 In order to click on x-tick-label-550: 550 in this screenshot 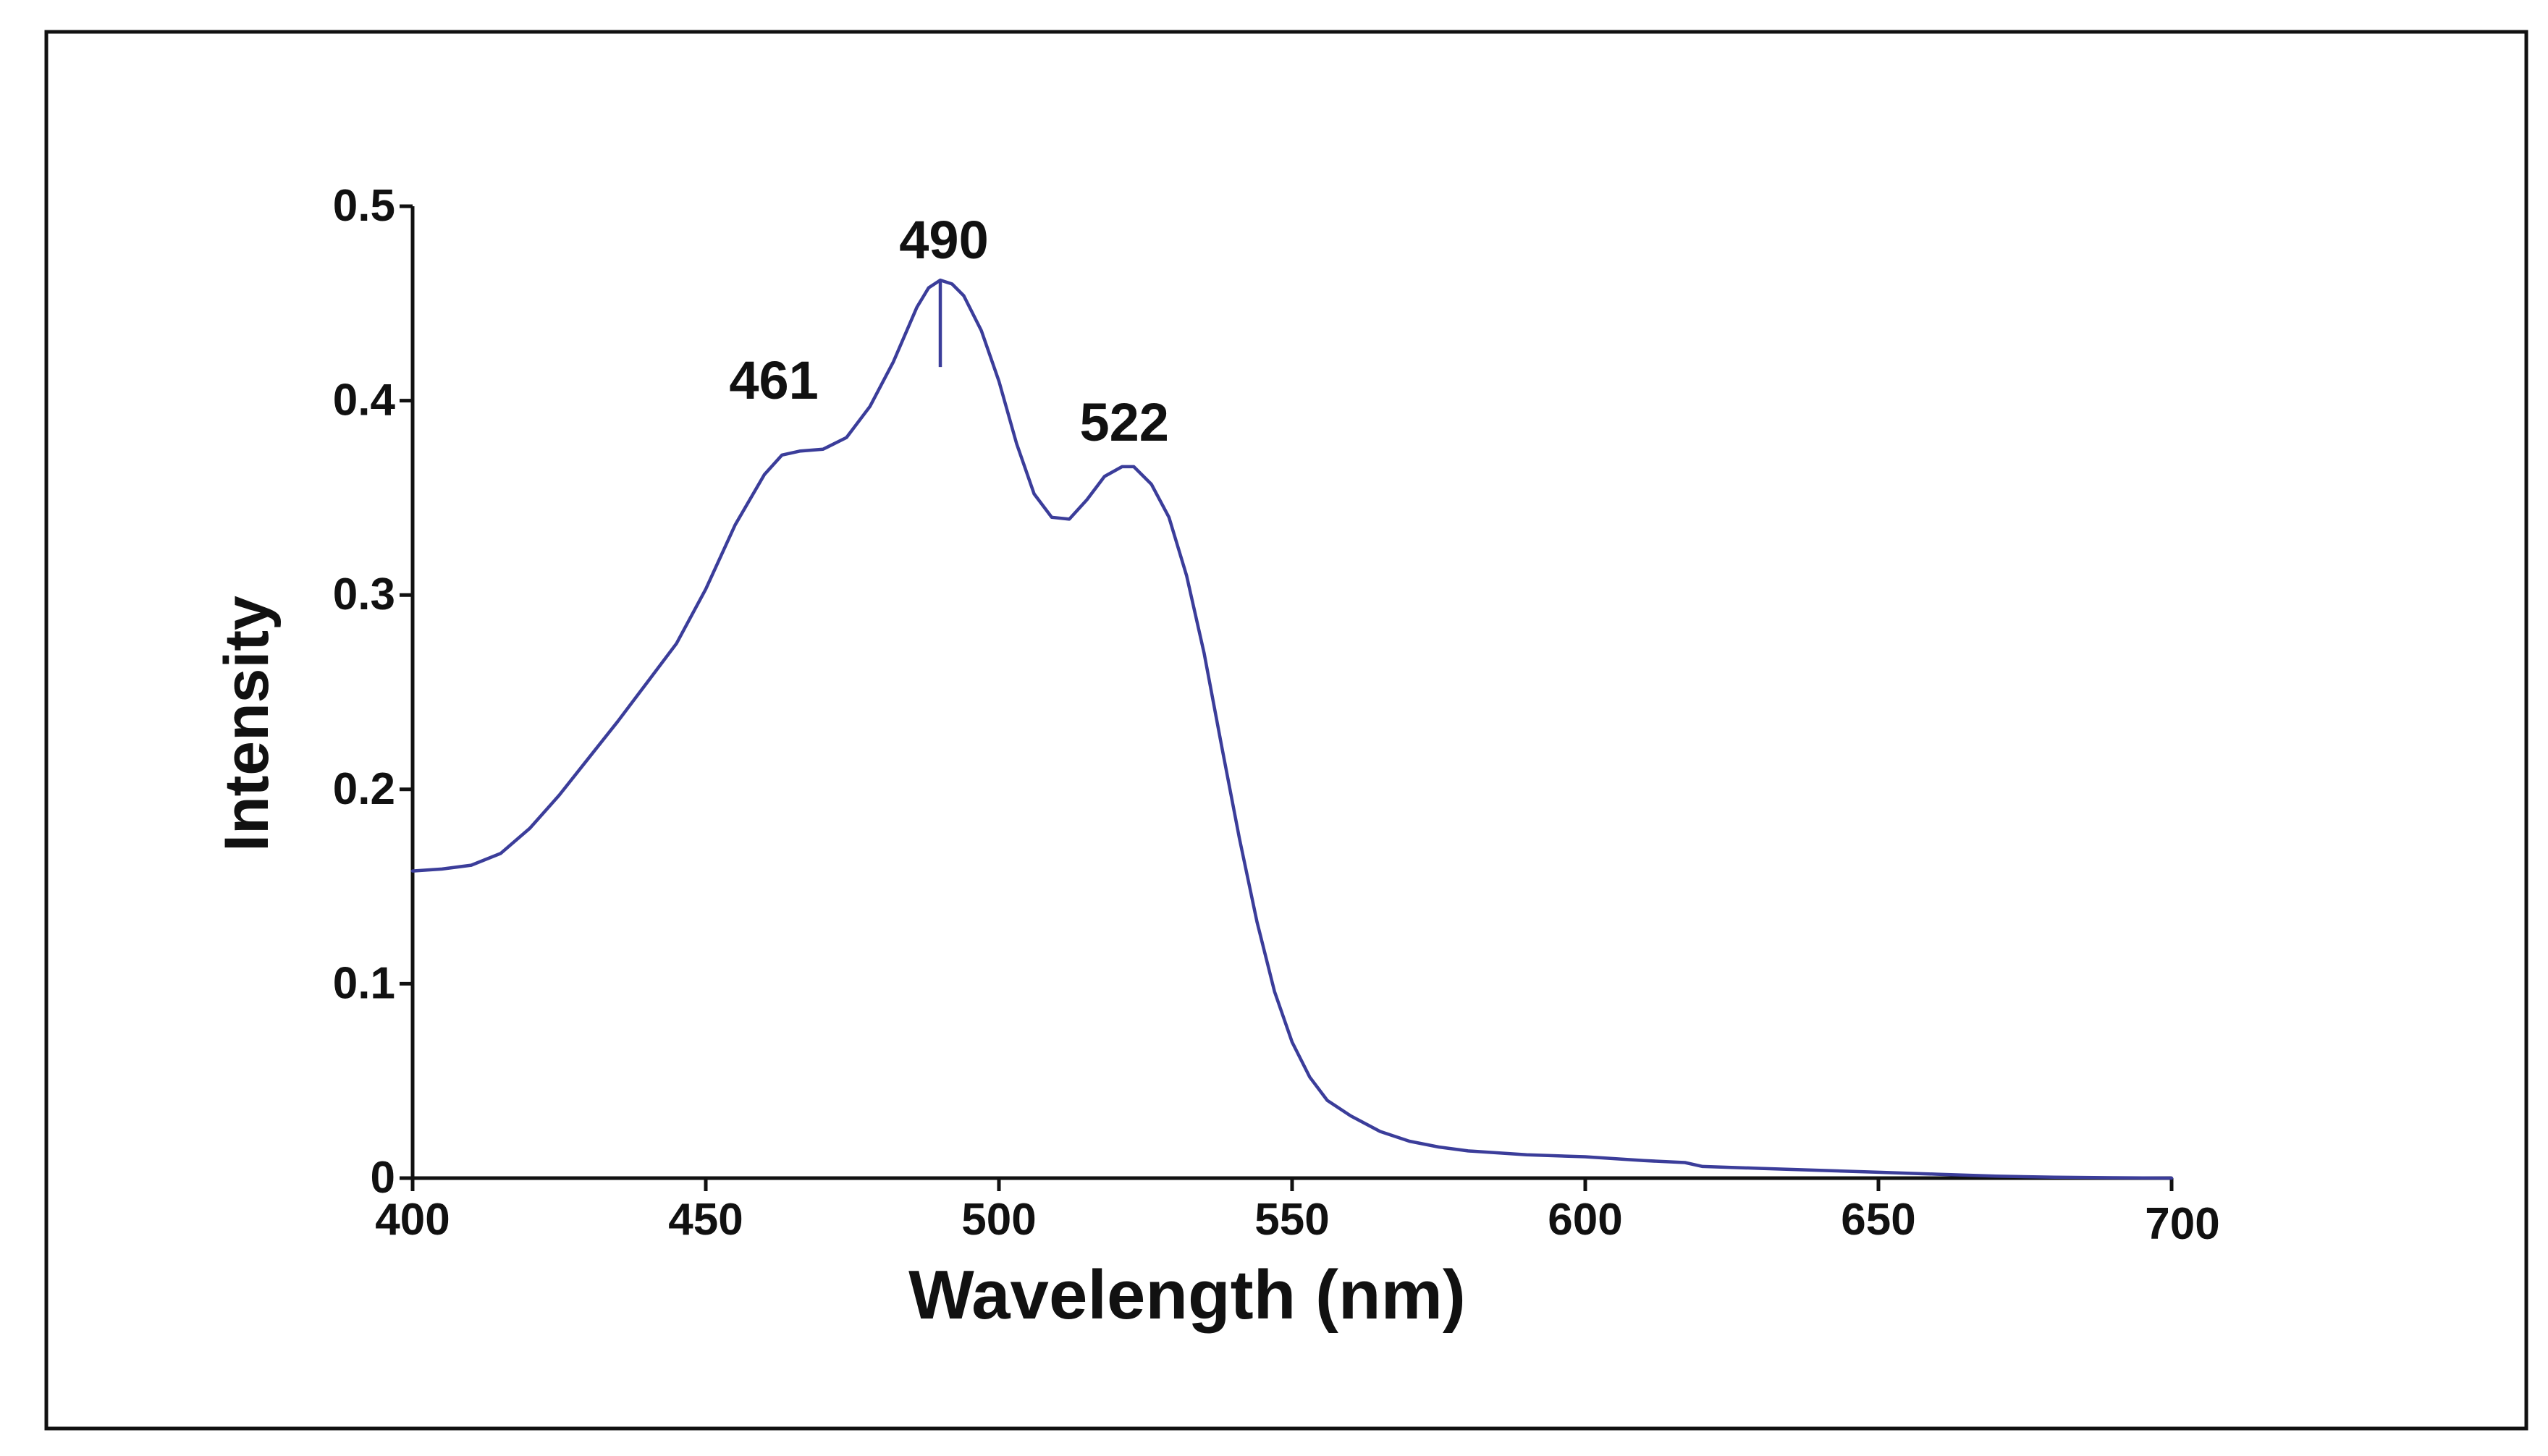, I will do `click(1291, 1220)`.